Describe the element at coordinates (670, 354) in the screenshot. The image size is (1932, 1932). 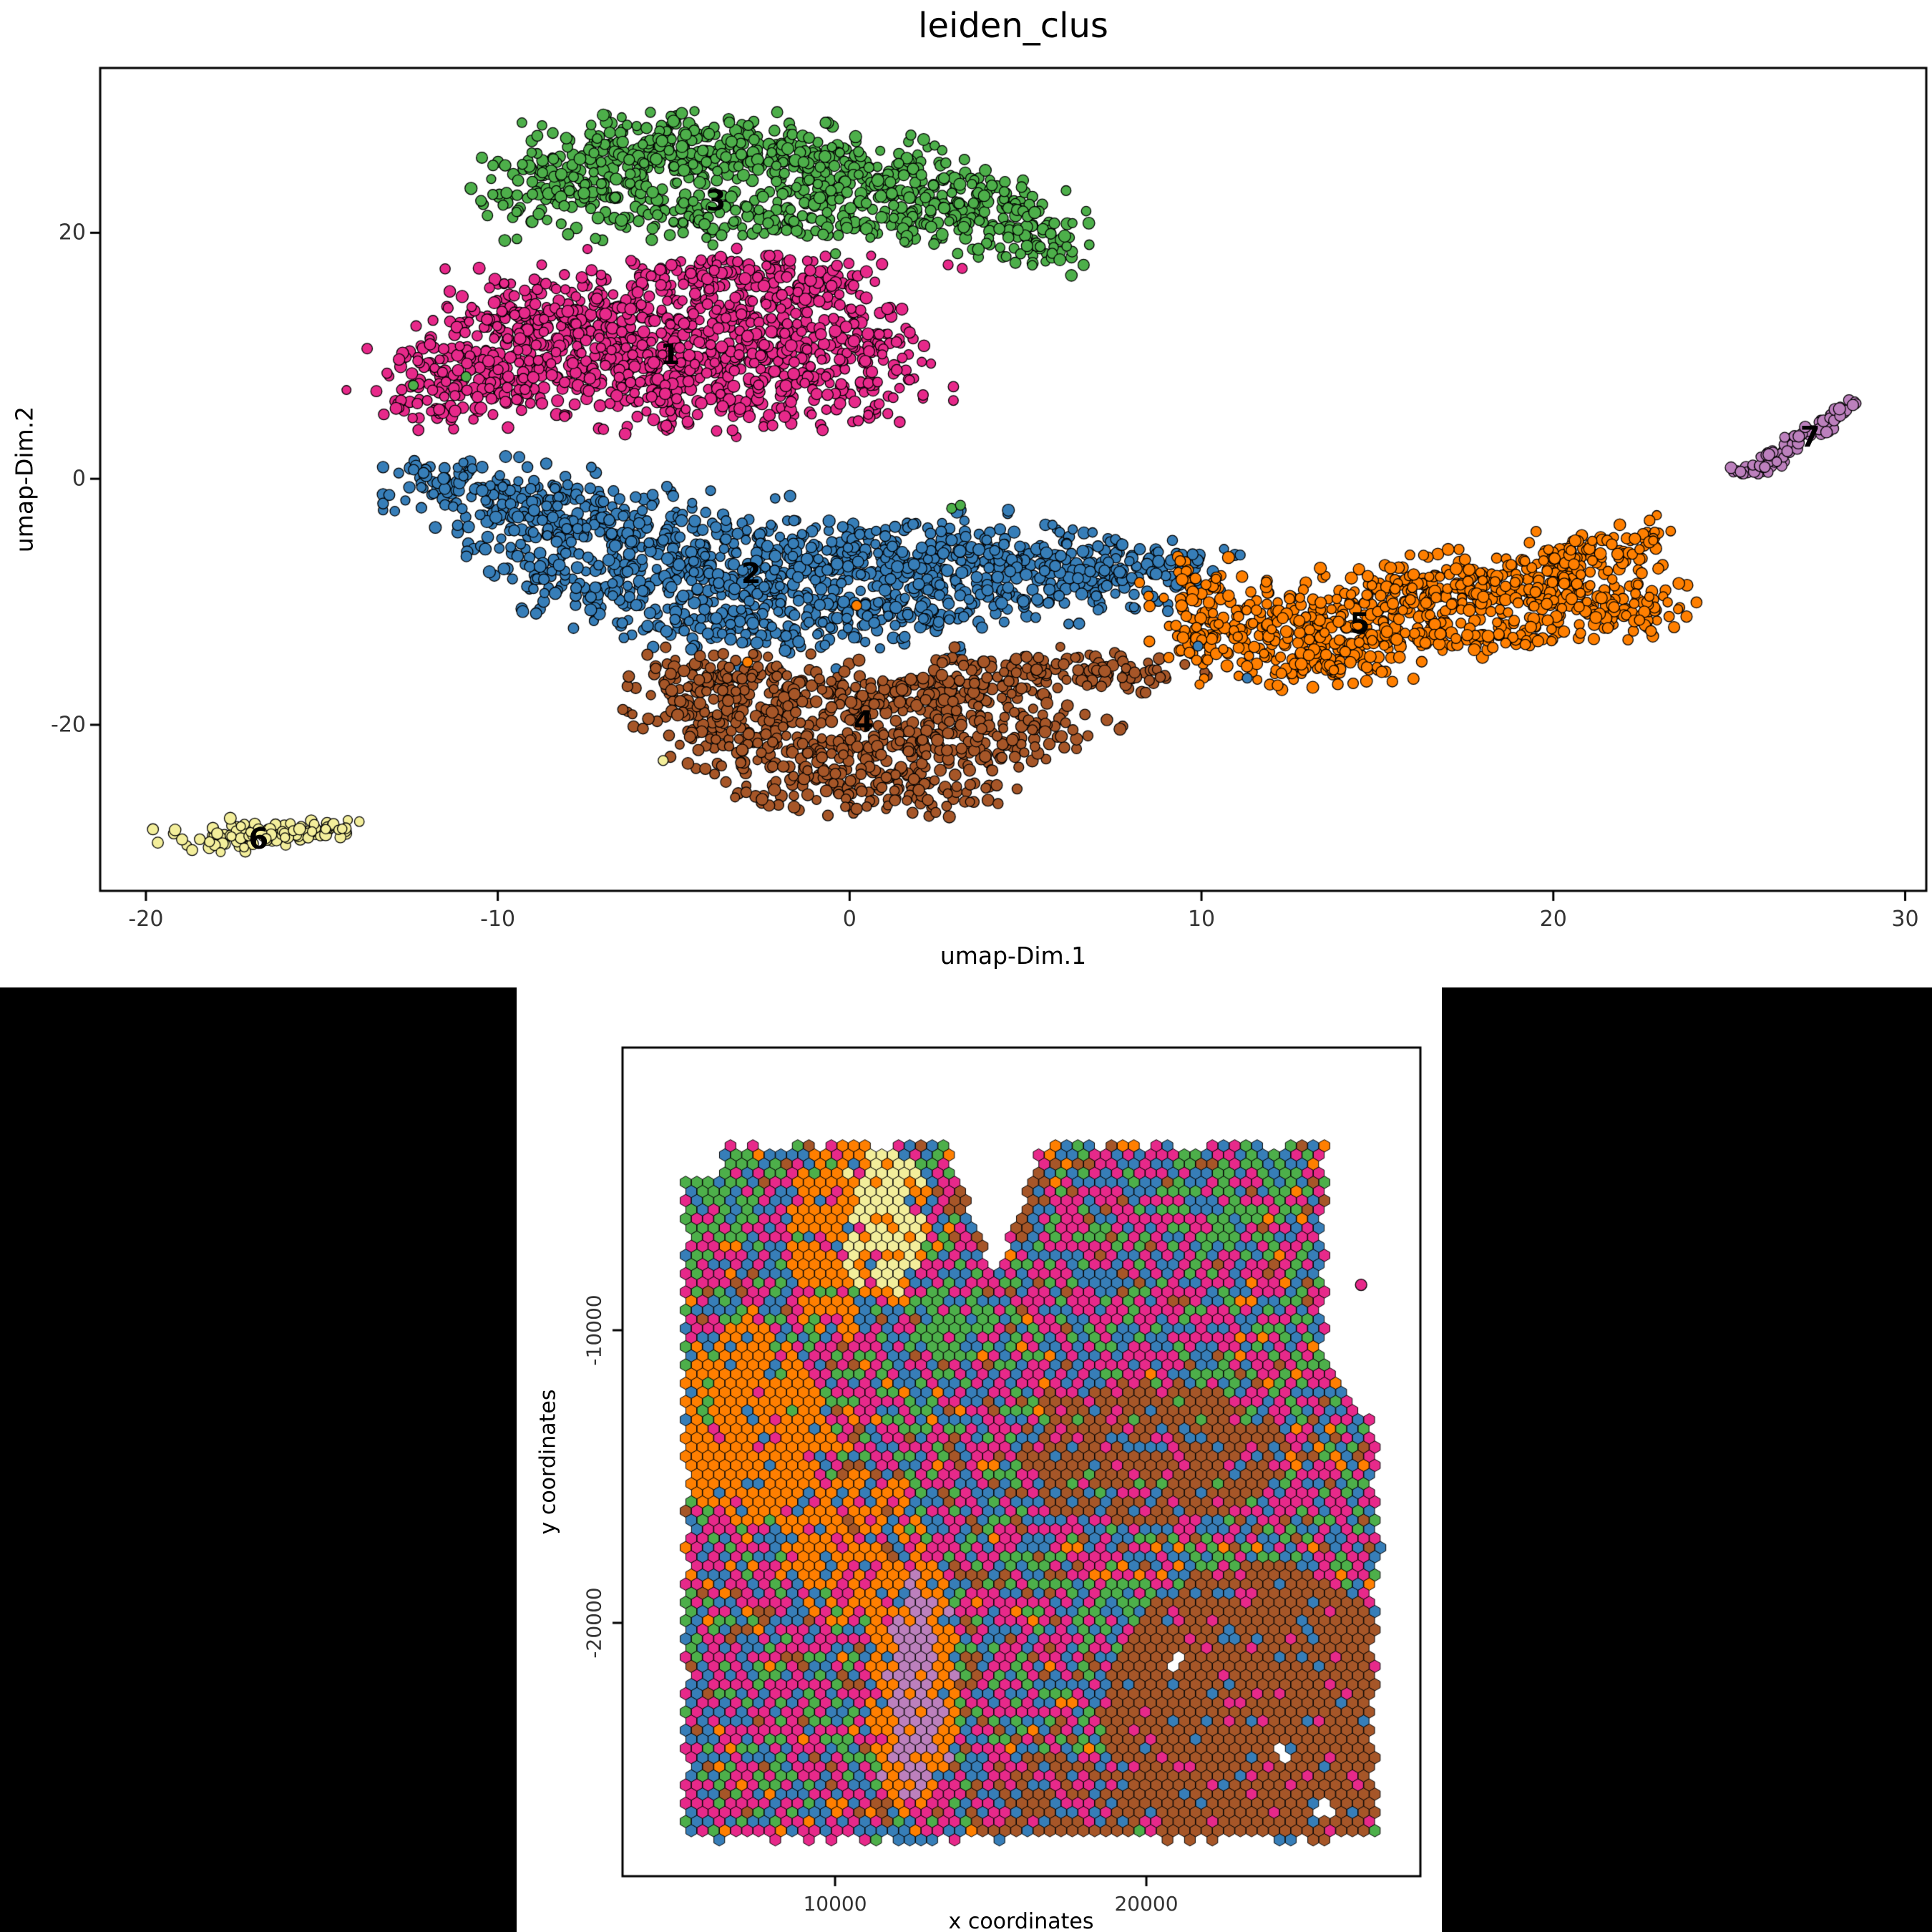
I see `cluster-label-1: 1` at that location.